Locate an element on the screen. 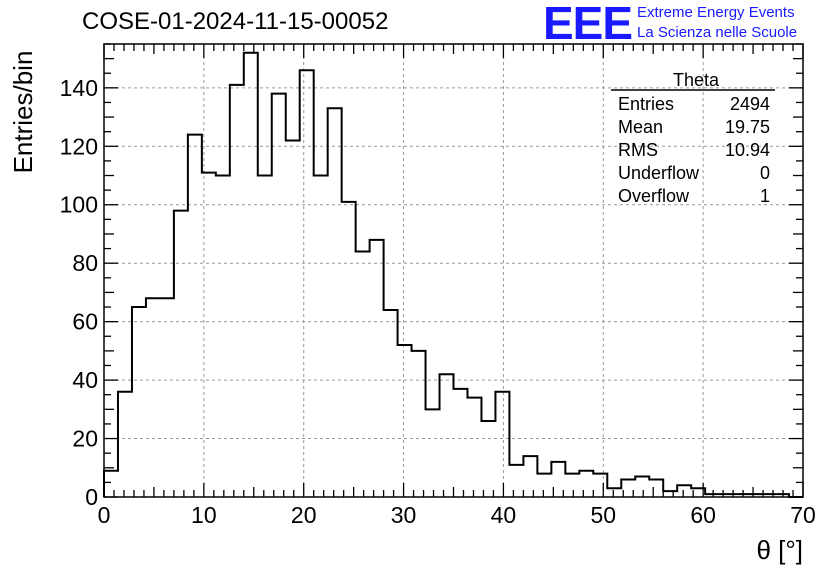 Image resolution: width=836 pixels, height=572 pixels. stats-row-label: Underflow is located at coordinates (659, 173).